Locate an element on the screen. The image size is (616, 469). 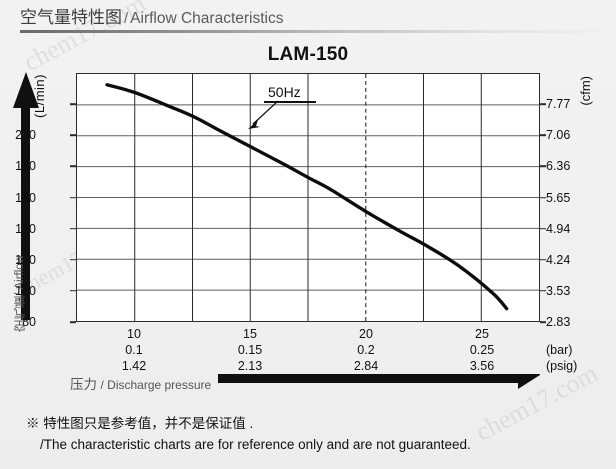
x-axis-tick-row: 10 15 20 25 is located at coordinates (308, 334).